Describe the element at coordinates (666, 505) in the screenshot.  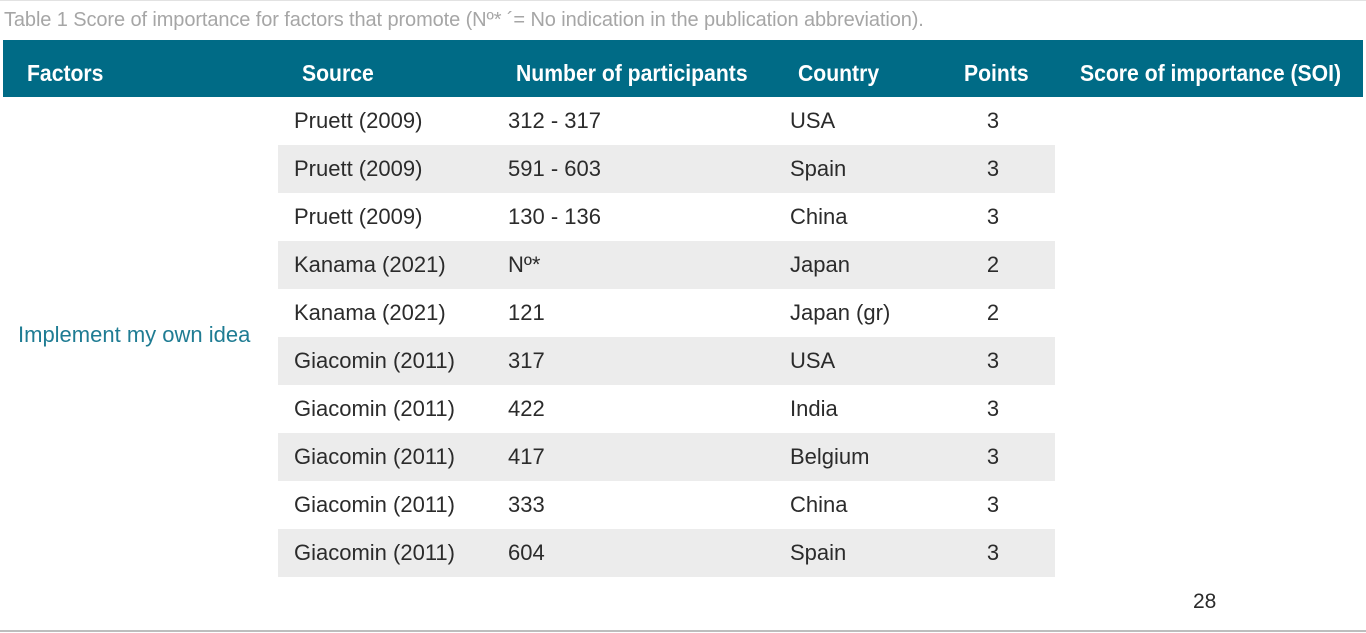
I see `table-row: Giacomin (2011) 333 China 3` at that location.